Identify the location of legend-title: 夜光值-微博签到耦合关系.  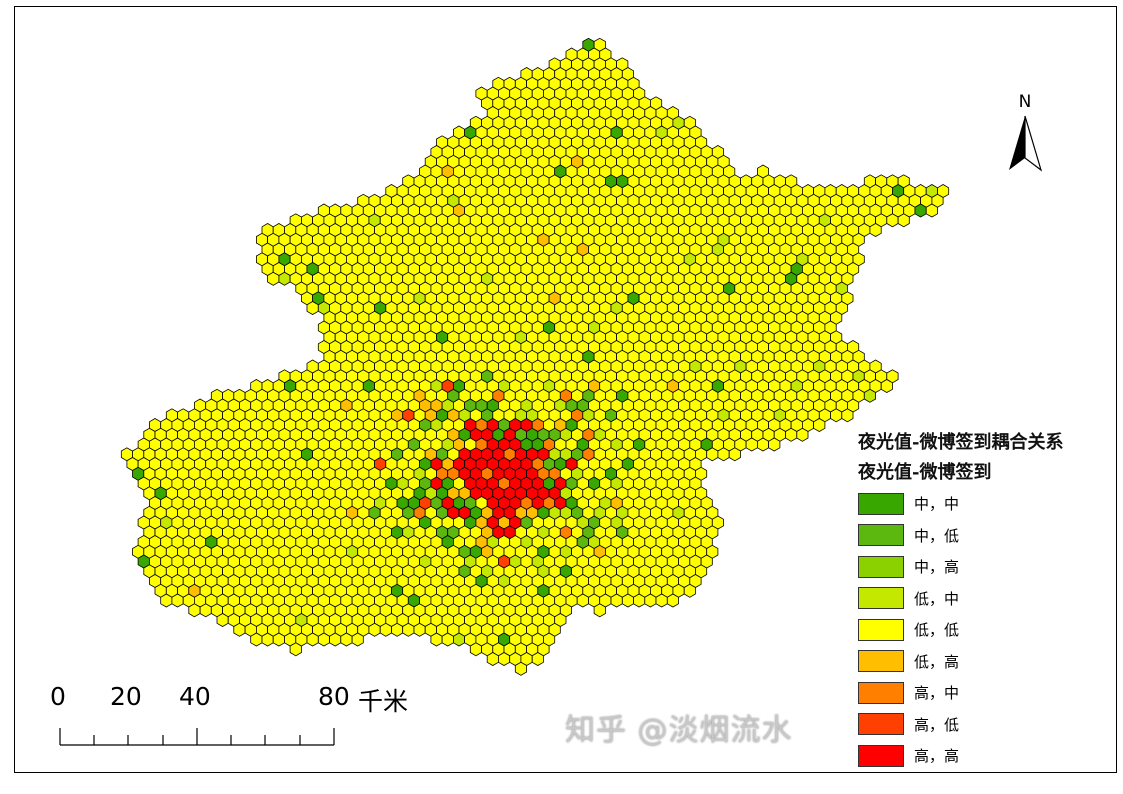
(961, 442).